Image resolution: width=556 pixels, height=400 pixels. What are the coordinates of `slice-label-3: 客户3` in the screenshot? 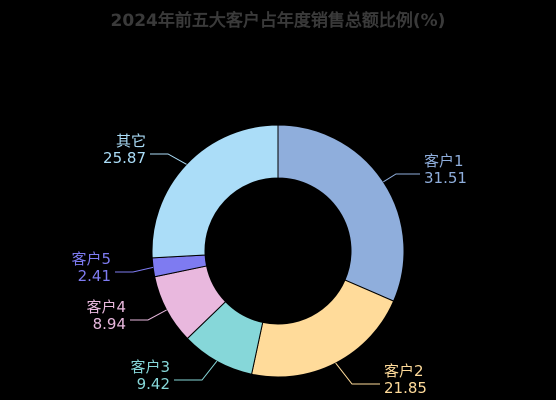 It's located at (150, 367).